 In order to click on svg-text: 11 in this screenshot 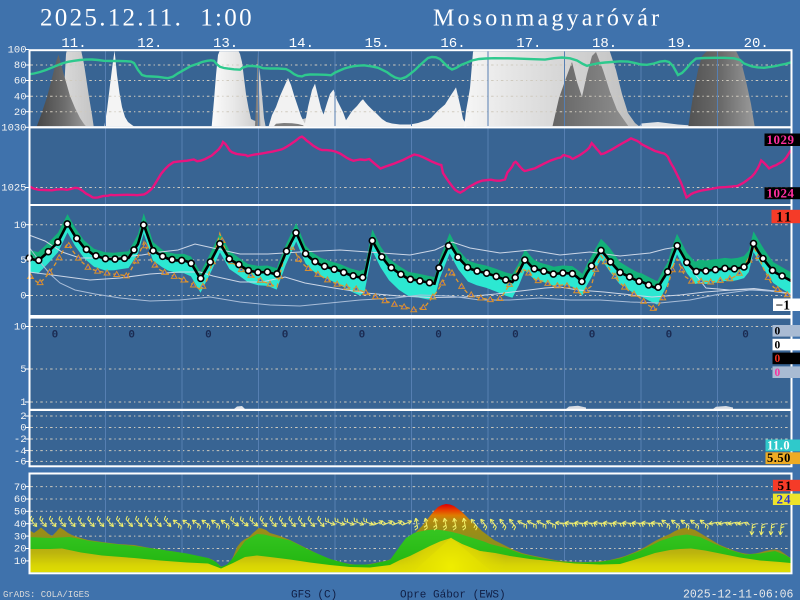, I will do `click(784, 217)`.